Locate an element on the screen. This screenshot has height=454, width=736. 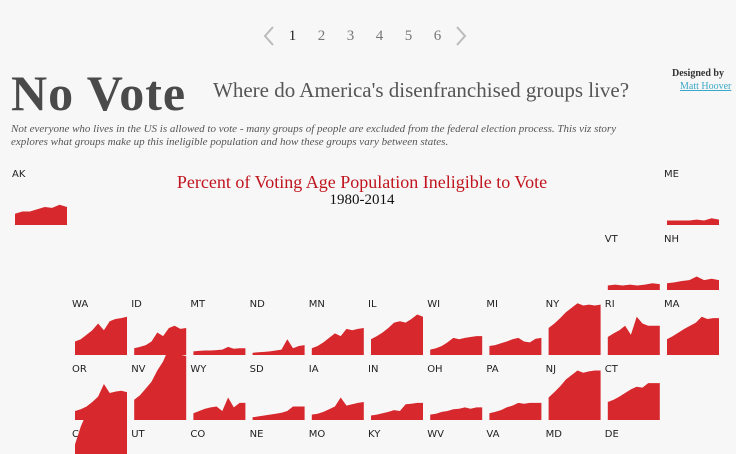
area-mi is located at coordinates (515, 346).